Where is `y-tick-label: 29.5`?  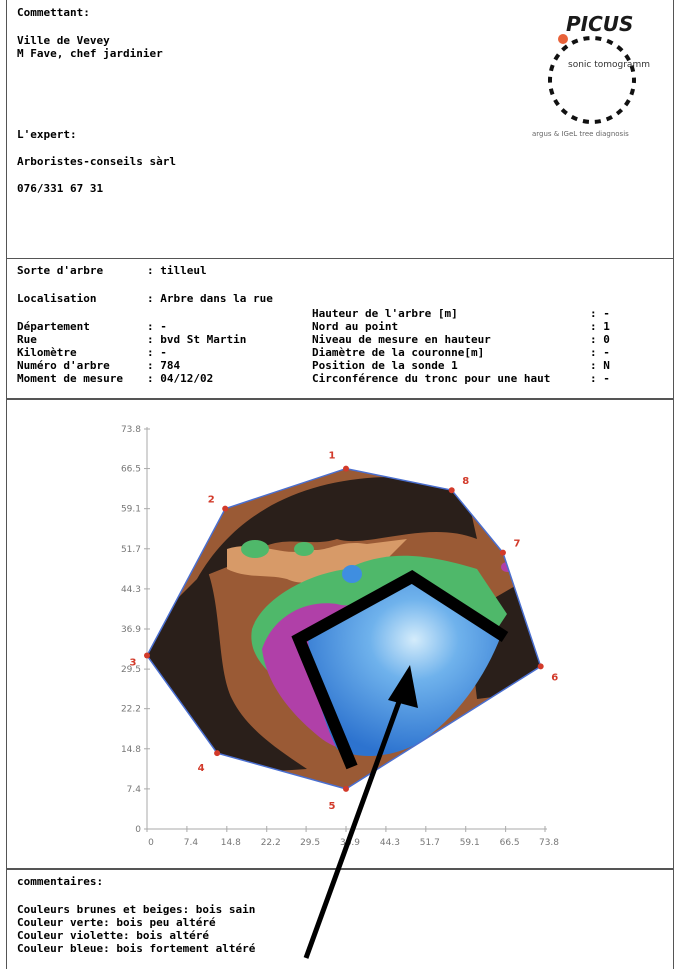
y-tick-label: 29.5 is located at coordinates (131, 670).